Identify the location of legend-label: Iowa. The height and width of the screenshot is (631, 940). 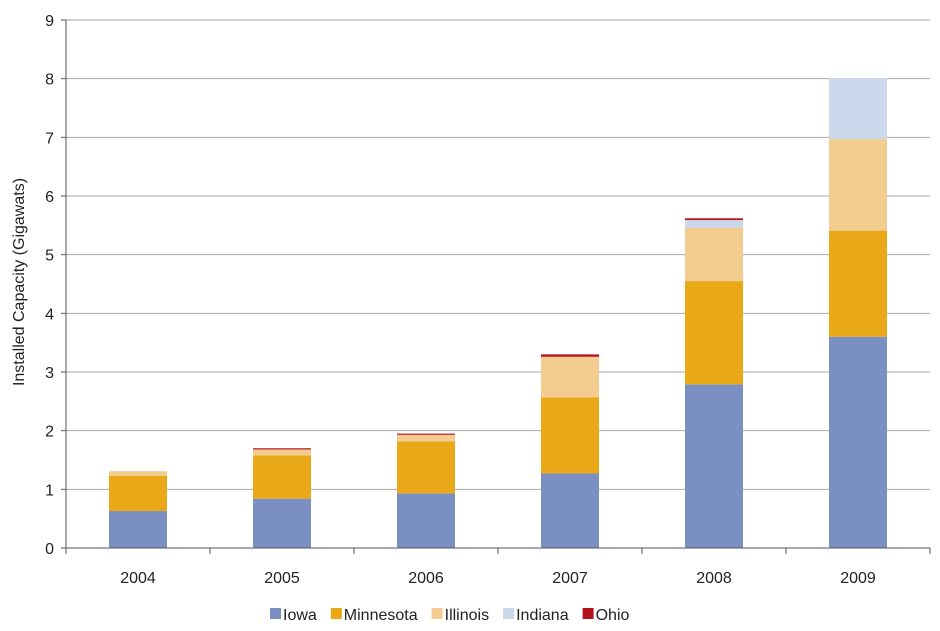
(300, 615).